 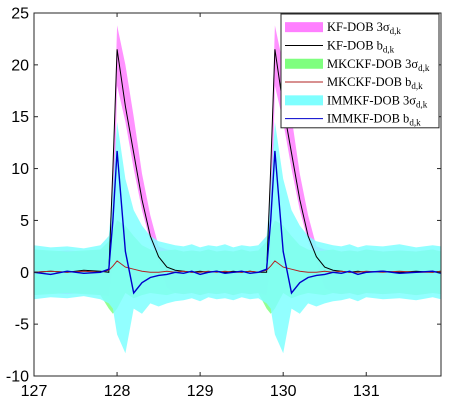 I want to click on x-tick-label: 129, so click(x=200, y=391).